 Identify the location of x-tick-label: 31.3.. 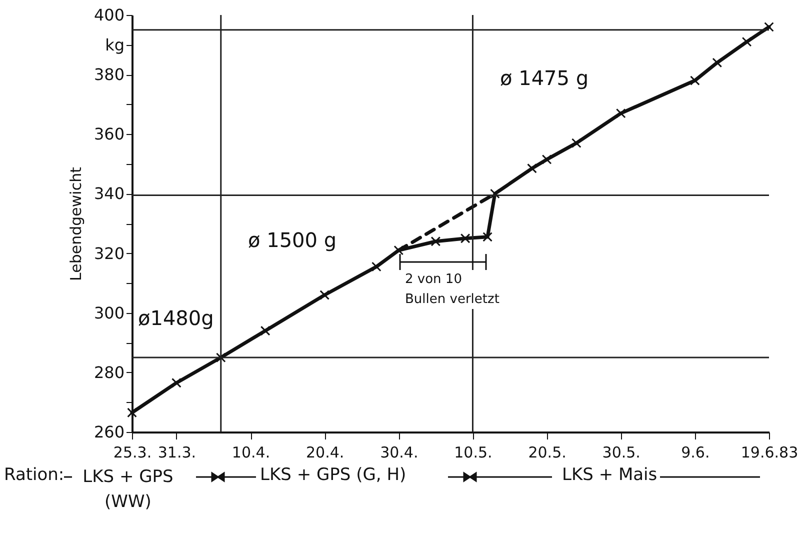
(177, 453).